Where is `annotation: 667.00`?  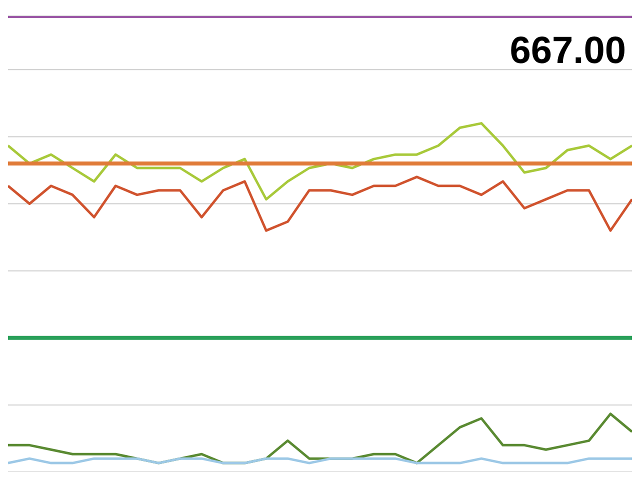 annotation: 667.00 is located at coordinates (568, 51).